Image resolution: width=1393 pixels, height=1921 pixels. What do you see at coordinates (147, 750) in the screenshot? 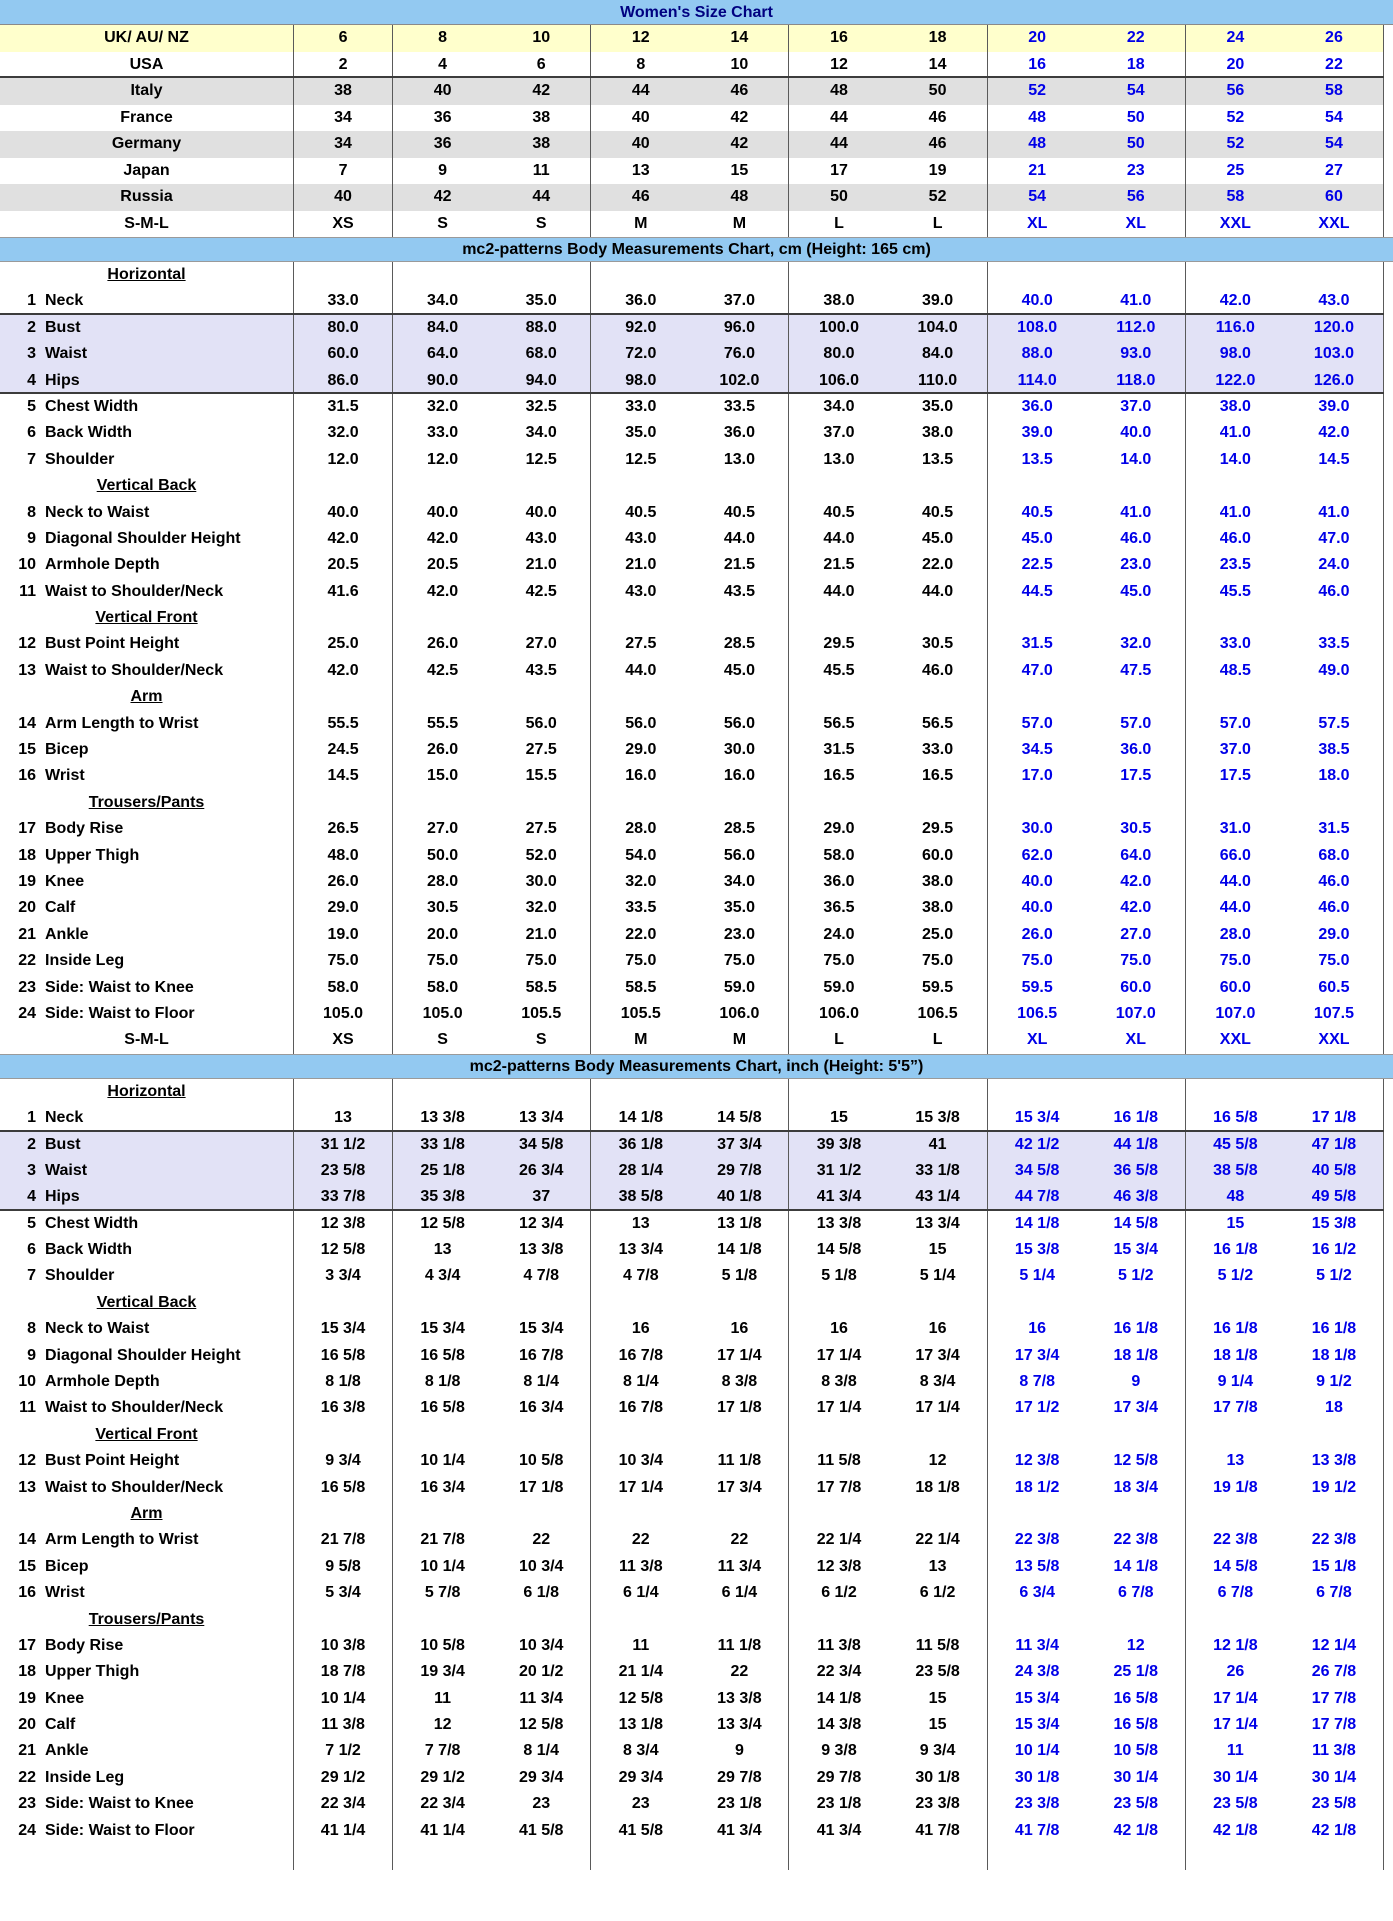
I see `row-label: 15 Bicep` at bounding box center [147, 750].